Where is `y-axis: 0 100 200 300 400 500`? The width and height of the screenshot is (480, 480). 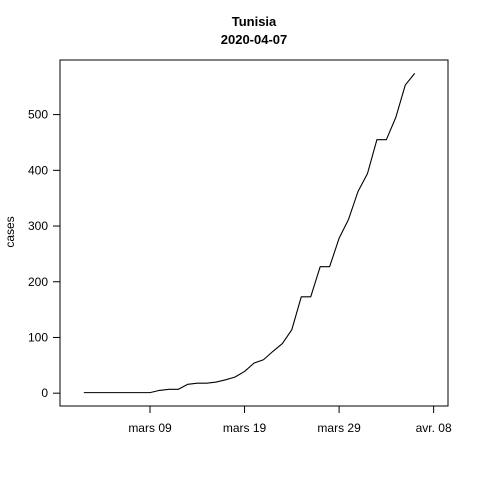 y-axis: 0 100 200 300 400 500 is located at coordinates (44, 254).